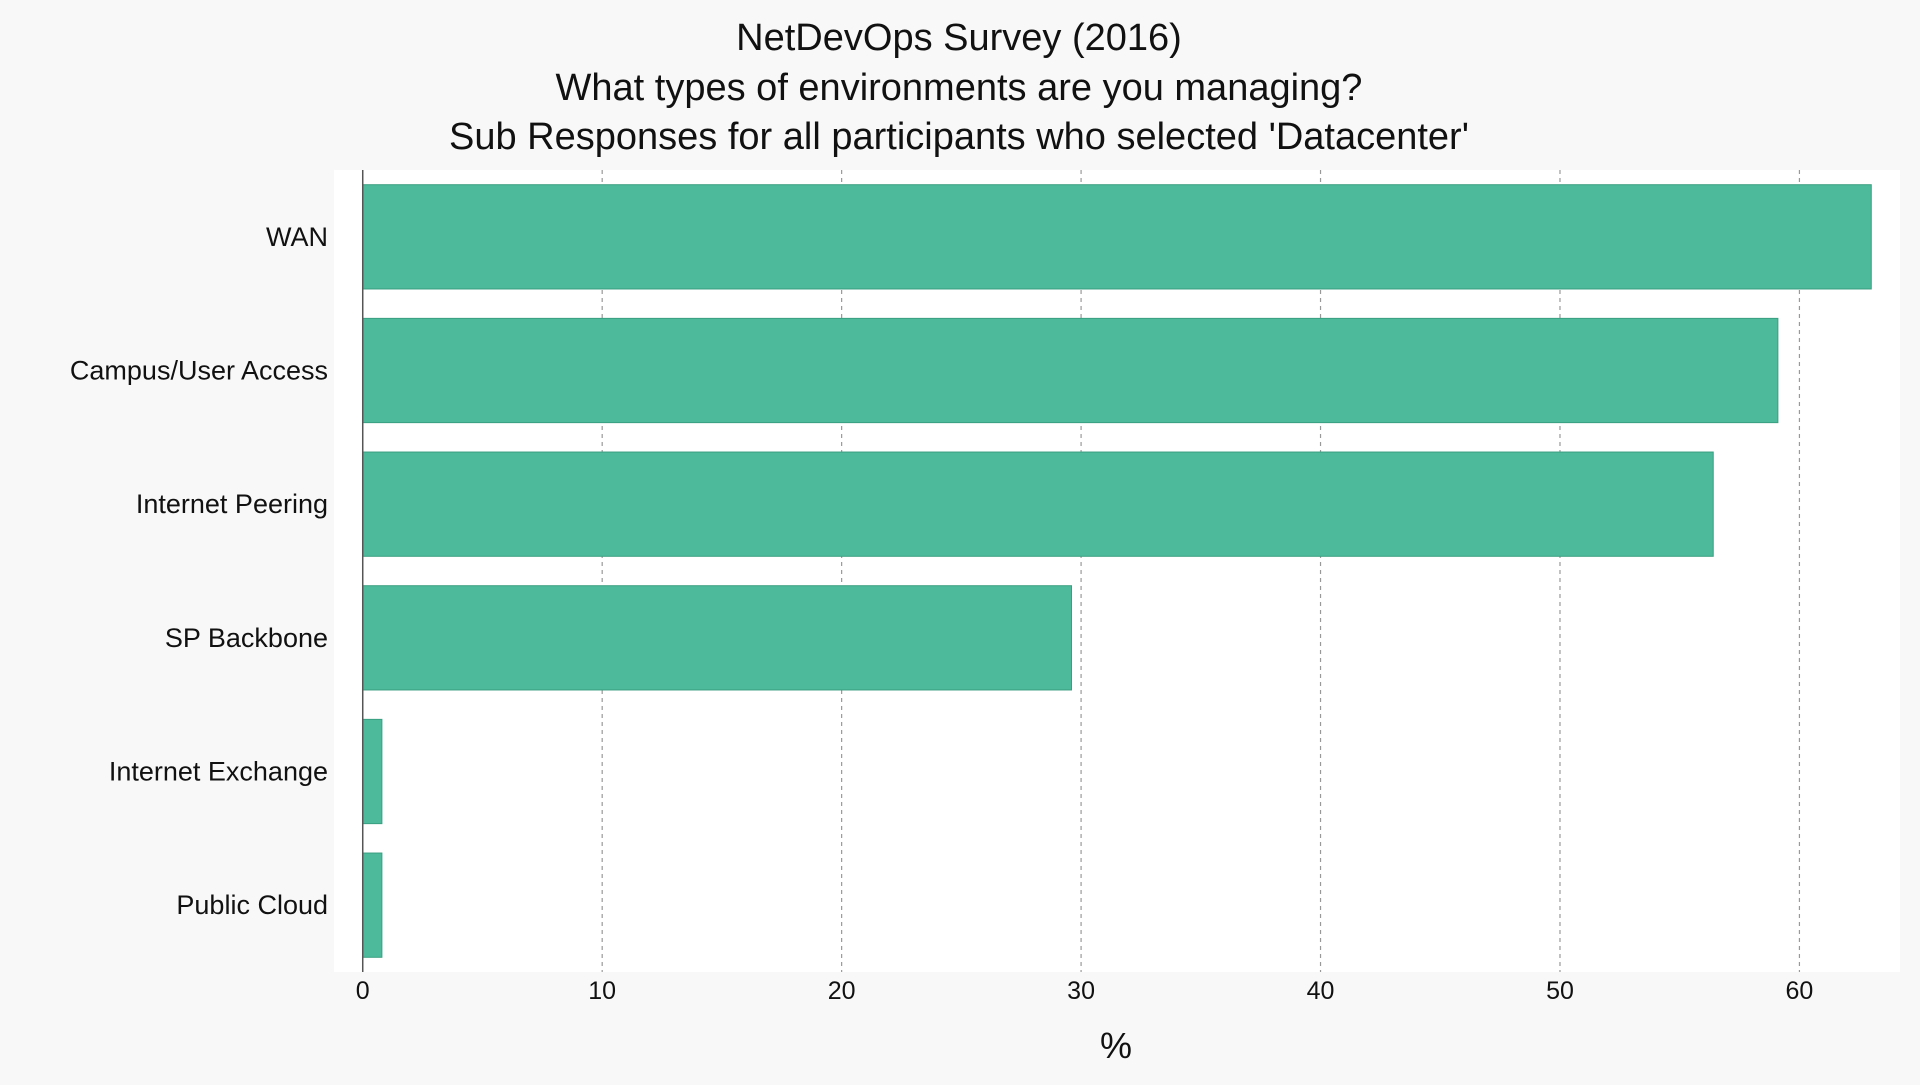 The width and height of the screenshot is (1920, 1085). I want to click on x-tick-label: 40, so click(1321, 991).